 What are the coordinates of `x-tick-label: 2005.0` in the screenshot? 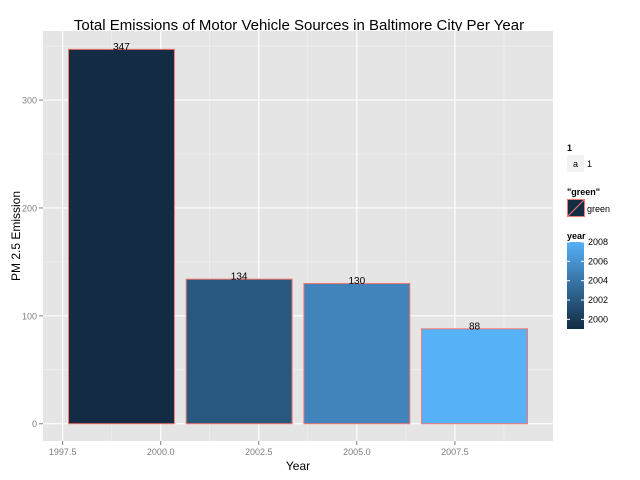 It's located at (357, 452).